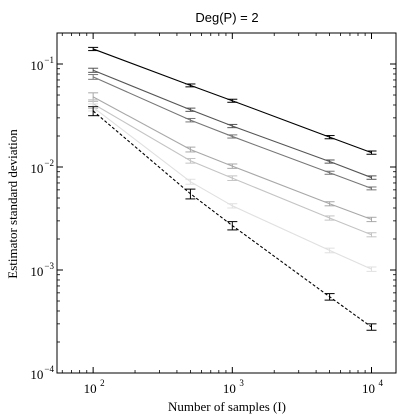 Image resolution: width=407 pixels, height=417 pixels. What do you see at coordinates (241, 383) in the screenshot?
I see `x-tick-exponent: 3` at bounding box center [241, 383].